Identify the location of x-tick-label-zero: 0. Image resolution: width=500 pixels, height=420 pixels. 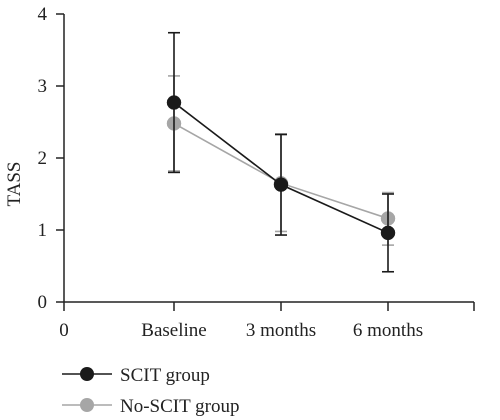
(64, 330).